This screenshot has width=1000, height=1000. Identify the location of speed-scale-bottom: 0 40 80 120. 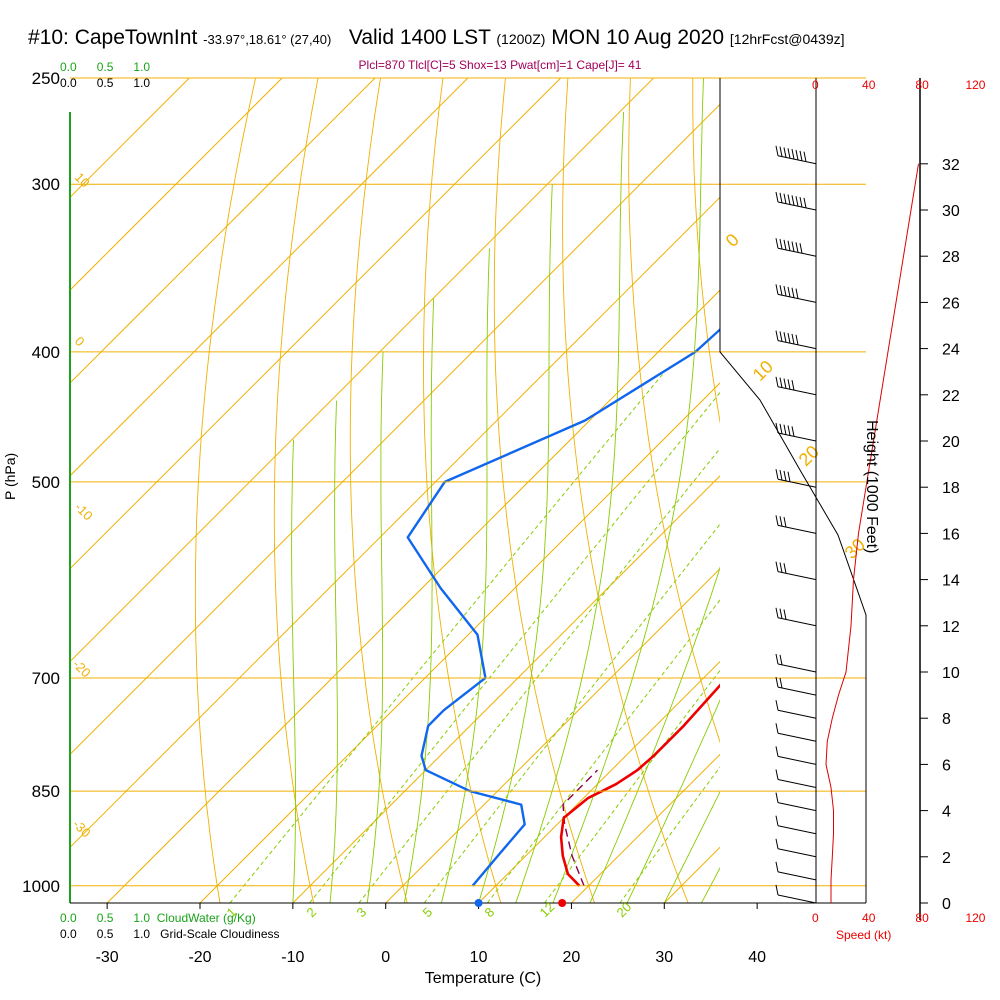
(898, 918).